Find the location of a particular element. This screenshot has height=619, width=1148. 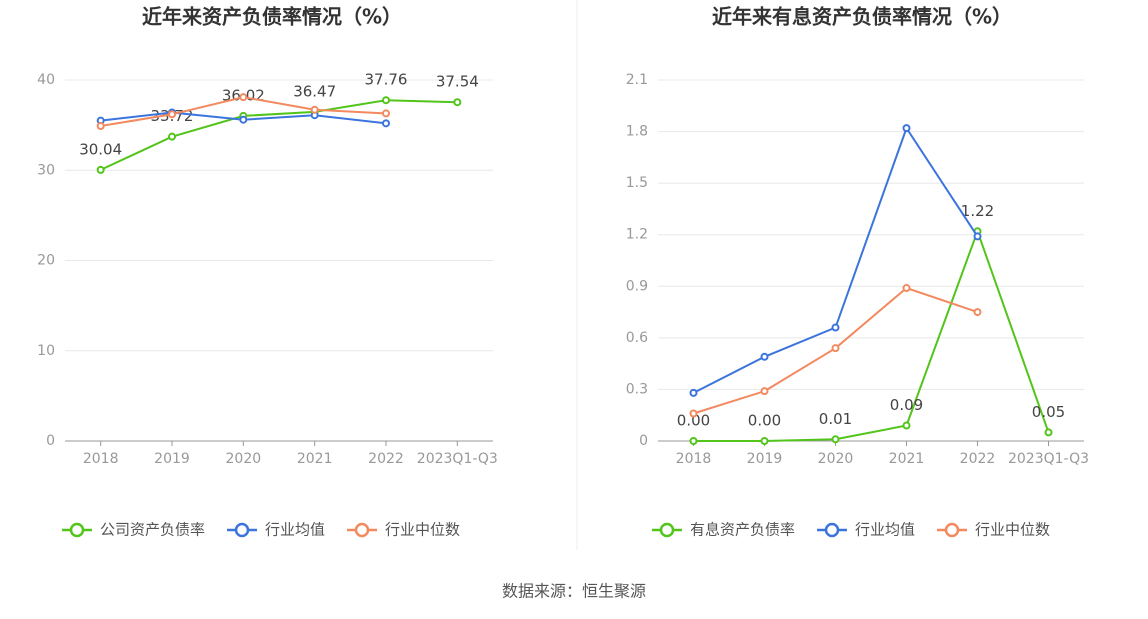

y-tick-label: 20 is located at coordinates (46, 261).